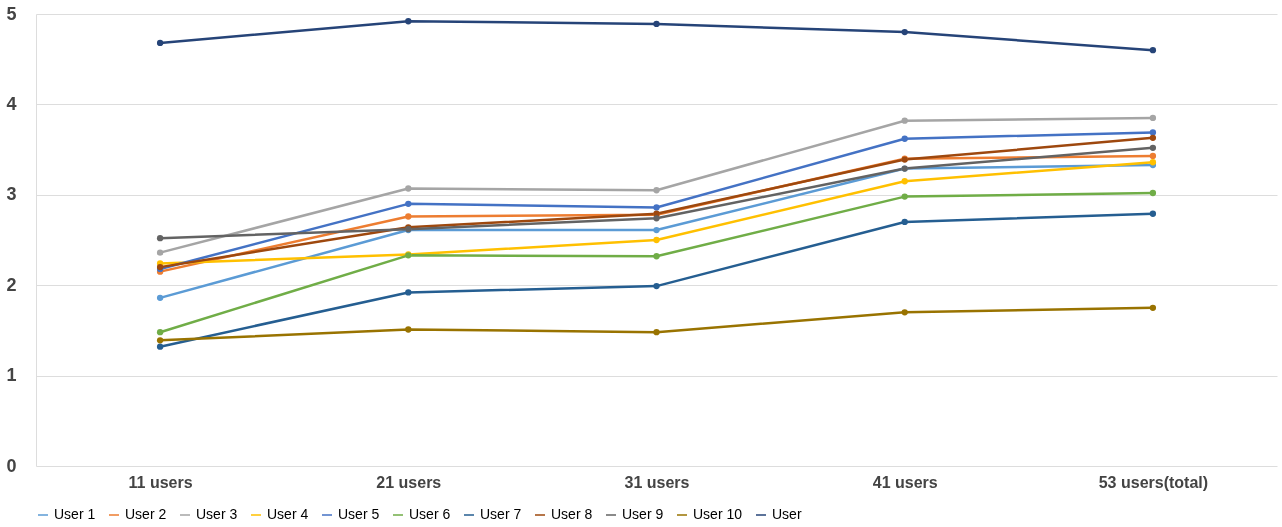 Image resolution: width=1282 pixels, height=527 pixels. I want to click on x-tick-label: 21 users, so click(409, 482).